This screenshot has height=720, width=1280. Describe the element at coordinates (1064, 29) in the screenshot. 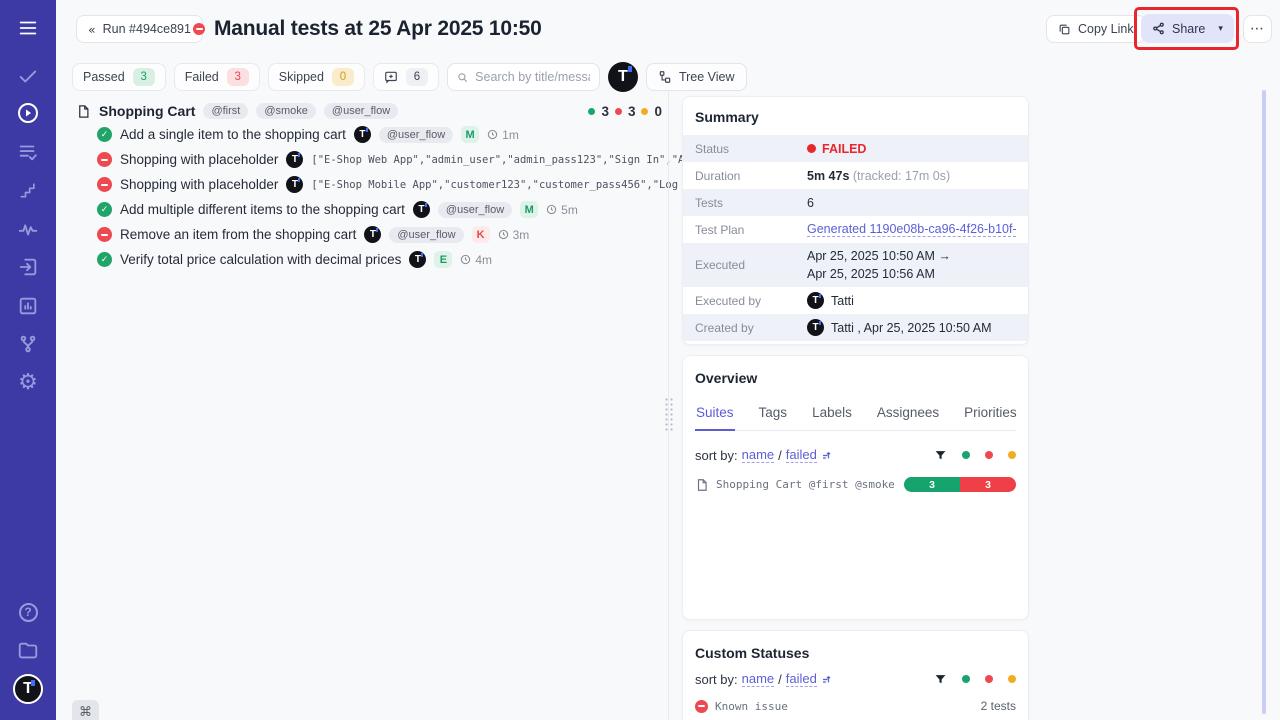

I see `copy-icon` at that location.